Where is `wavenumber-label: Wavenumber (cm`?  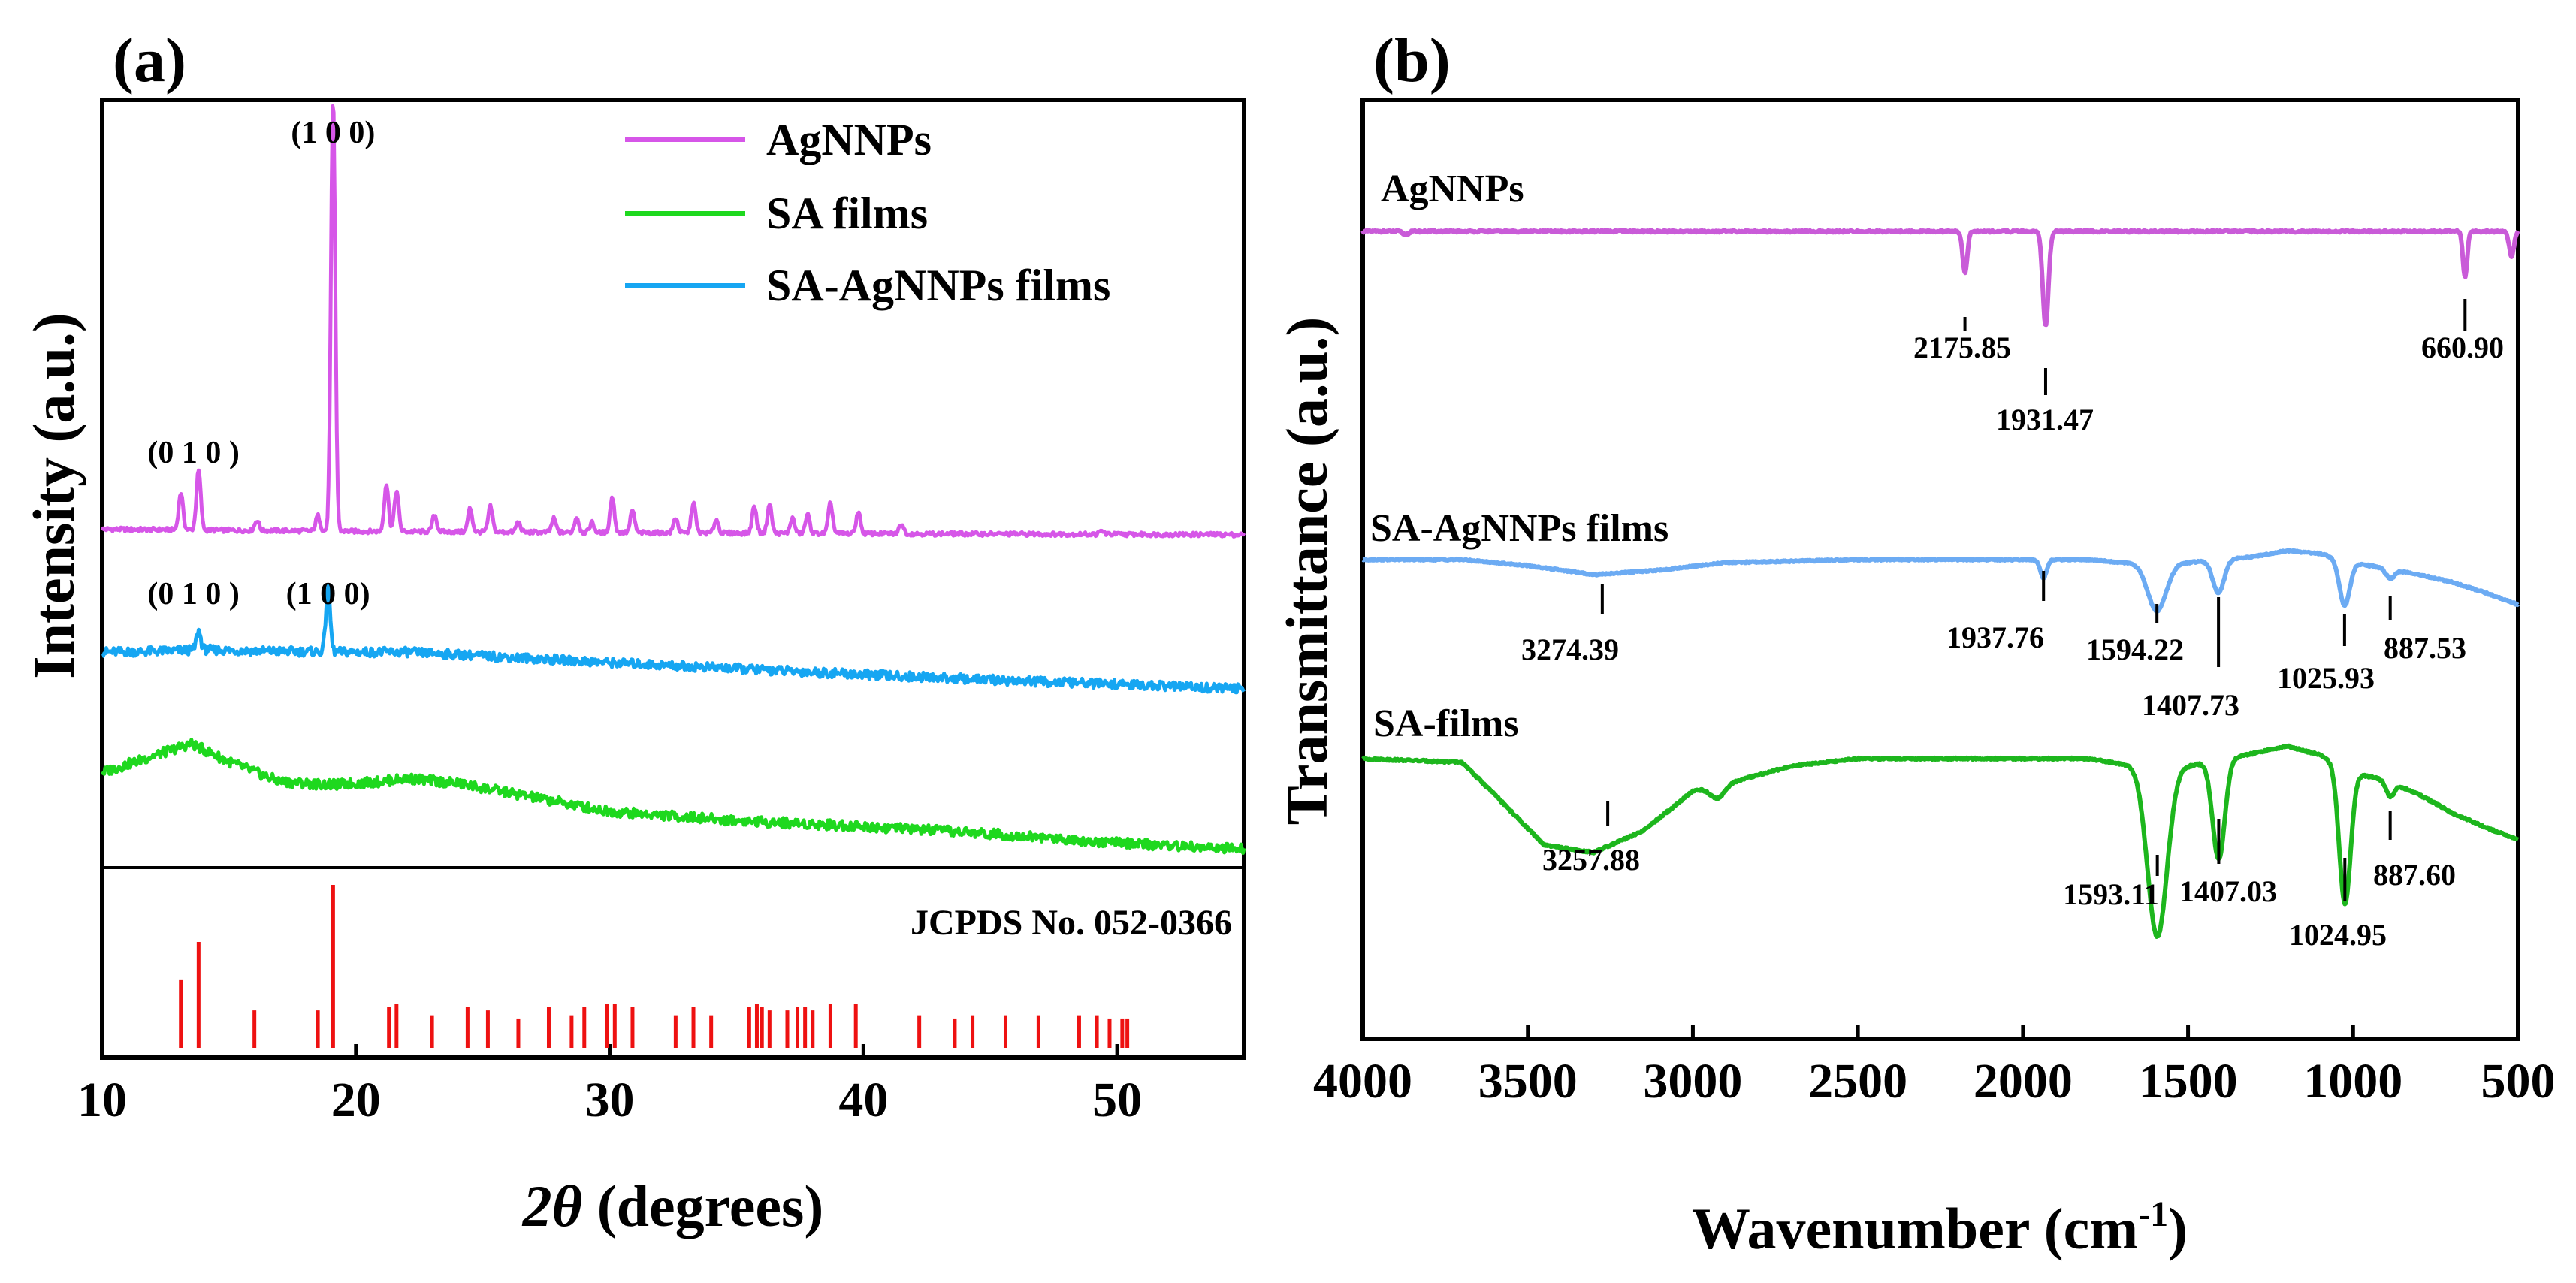 wavenumber-label: Wavenumber (cm is located at coordinates (1915, 1228).